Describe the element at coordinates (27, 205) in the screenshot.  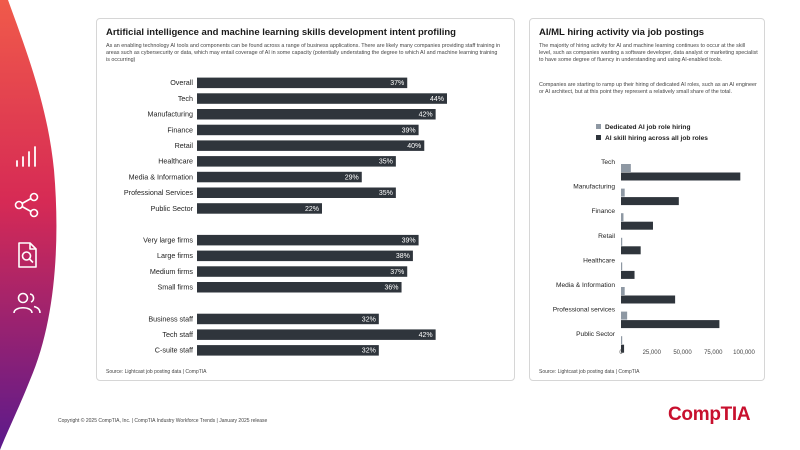
I see `share-icon` at that location.